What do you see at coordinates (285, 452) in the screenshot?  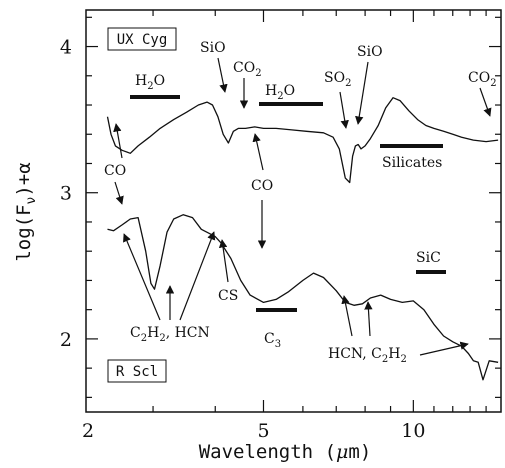 I see `x-axis-title: Wavelength (μm)` at bounding box center [285, 452].